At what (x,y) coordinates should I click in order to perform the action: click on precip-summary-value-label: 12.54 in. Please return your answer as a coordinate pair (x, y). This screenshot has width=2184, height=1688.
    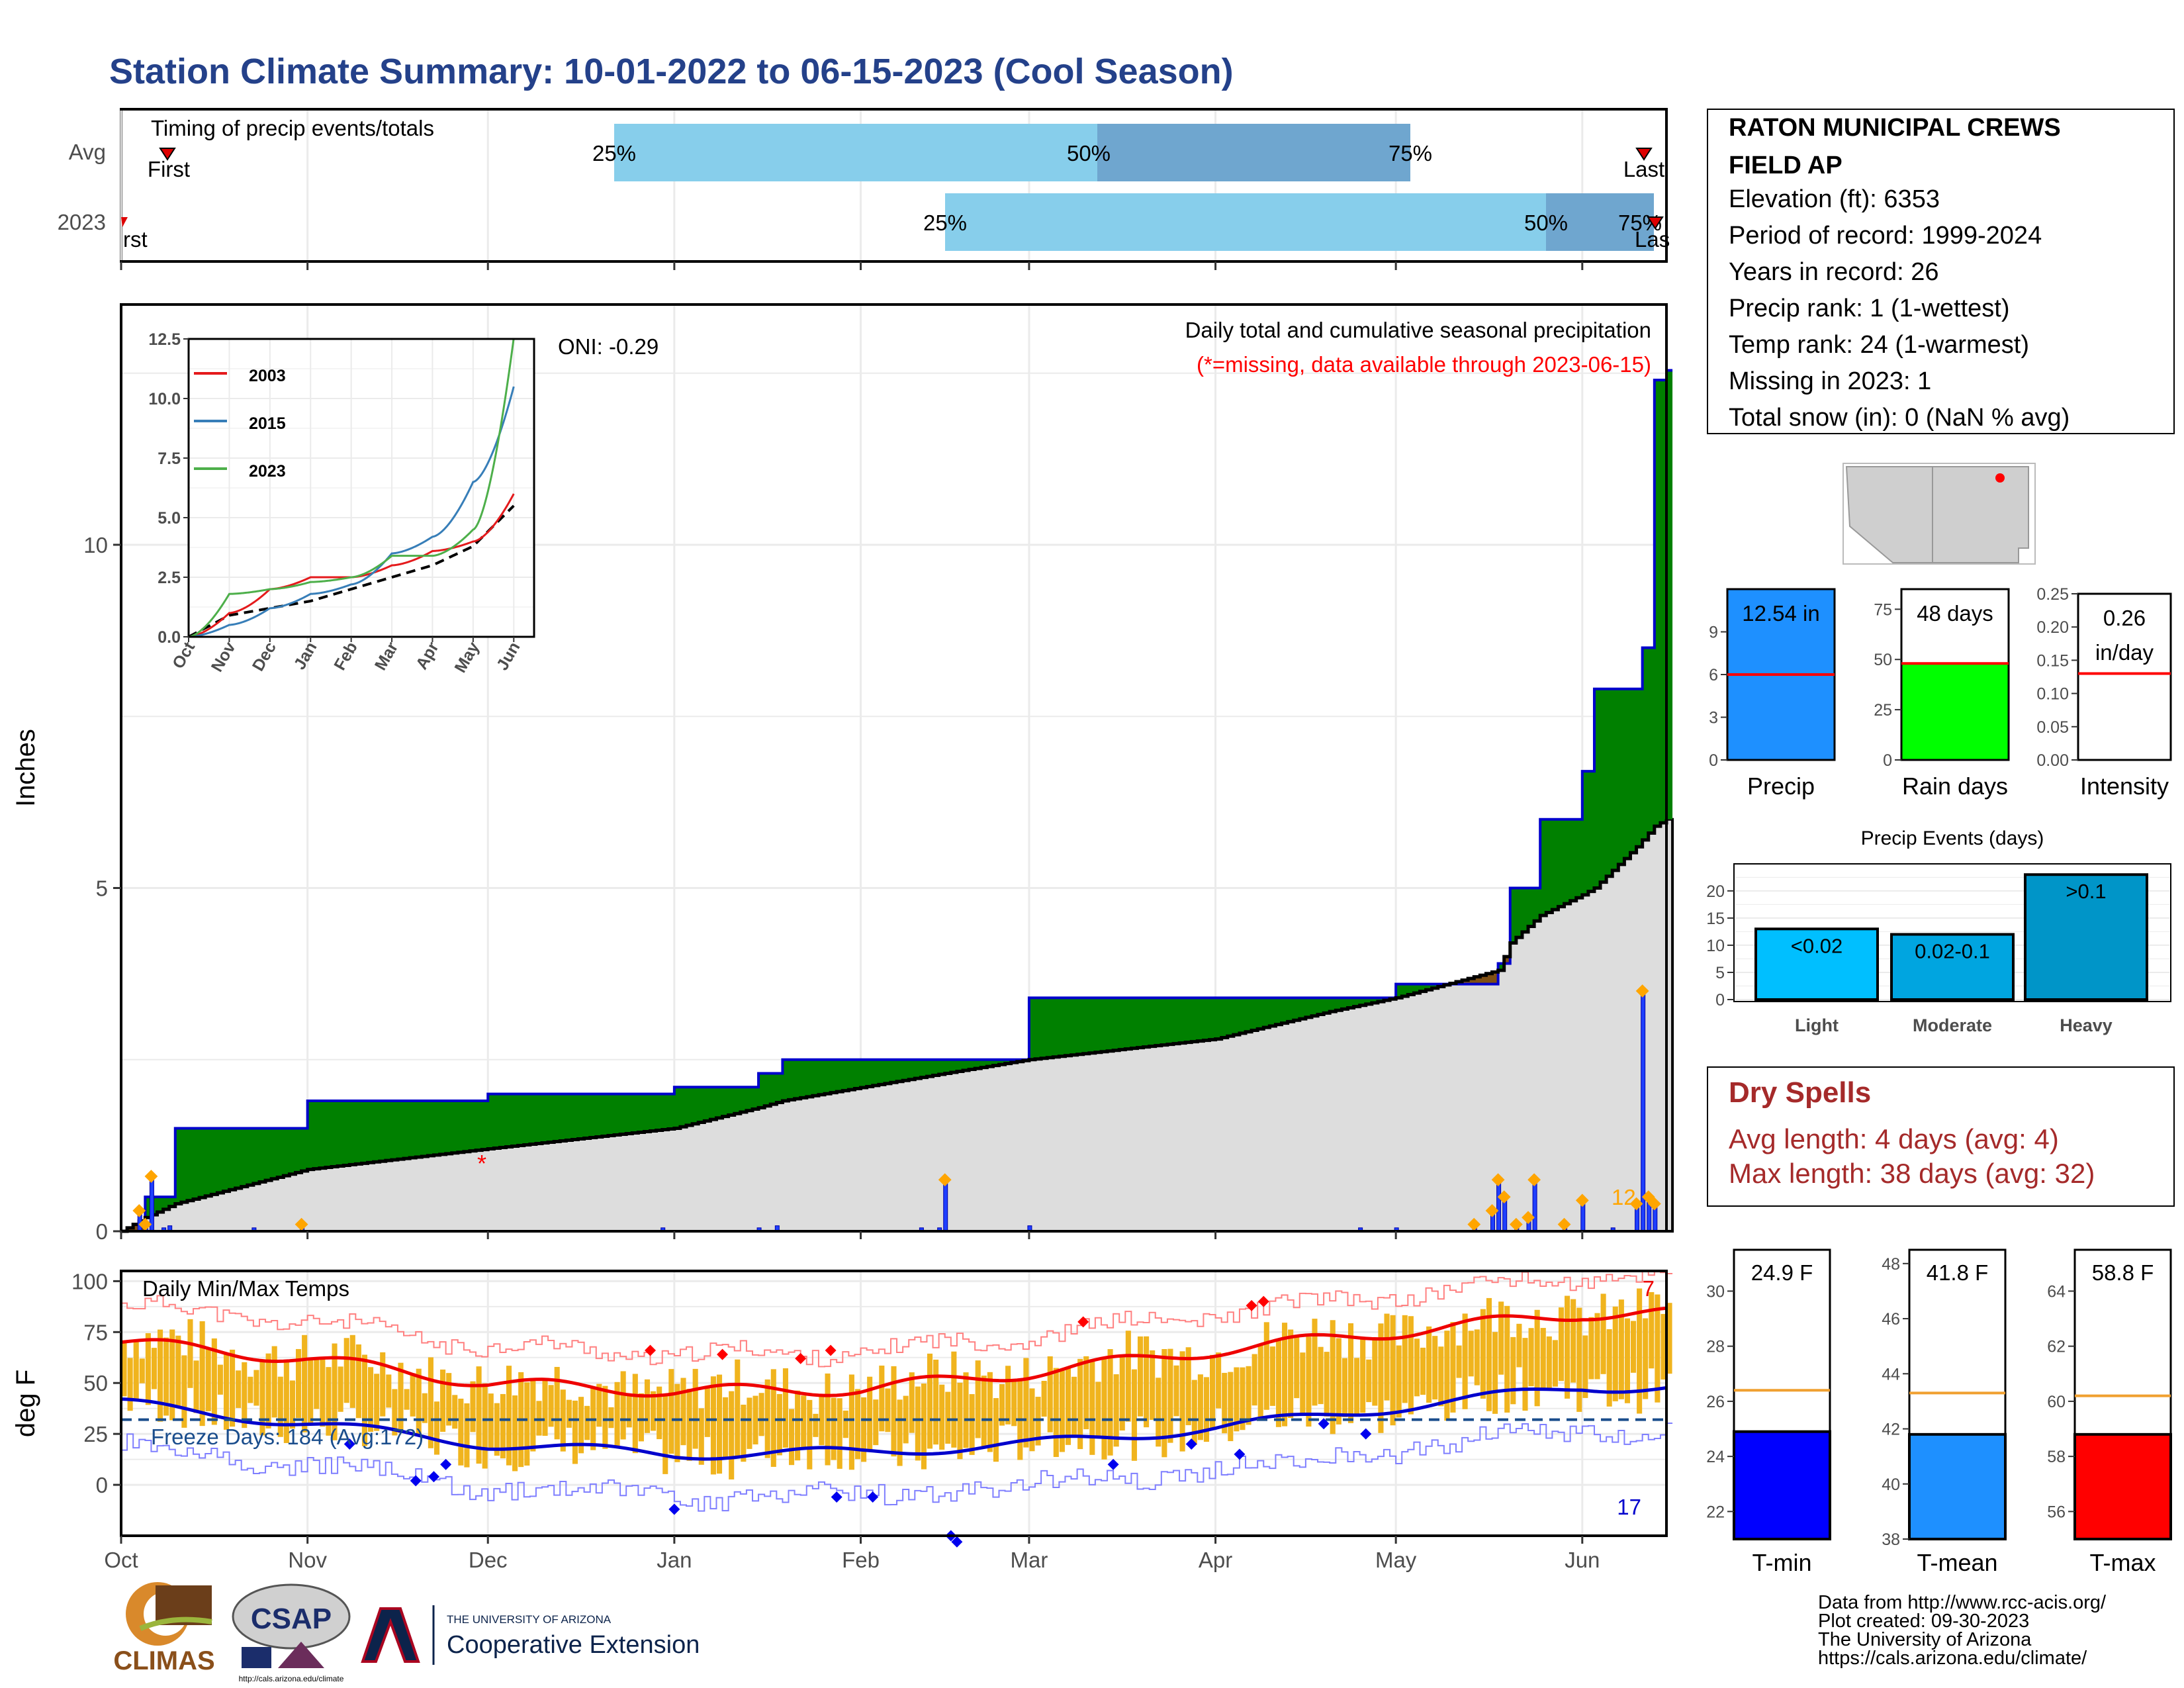
    Looking at the image, I should click on (1780, 613).